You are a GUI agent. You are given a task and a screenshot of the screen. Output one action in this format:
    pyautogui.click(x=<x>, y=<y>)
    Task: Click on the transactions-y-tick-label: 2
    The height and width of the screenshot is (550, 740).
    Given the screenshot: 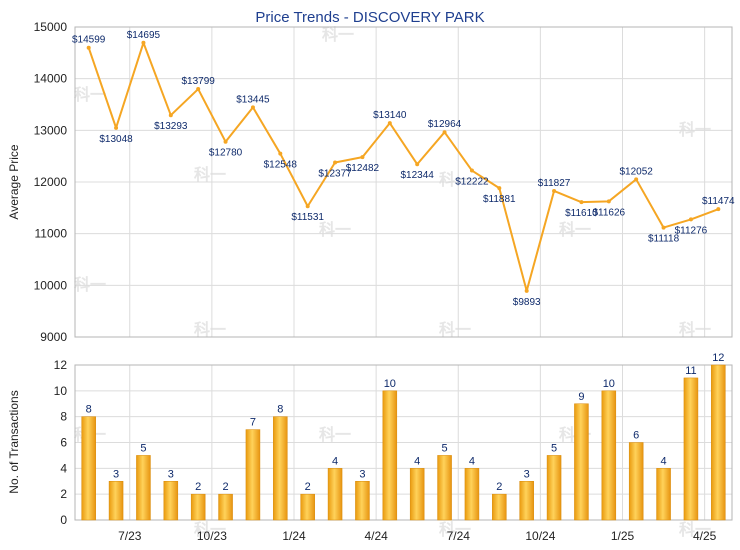 What is the action you would take?
    pyautogui.click(x=63, y=494)
    